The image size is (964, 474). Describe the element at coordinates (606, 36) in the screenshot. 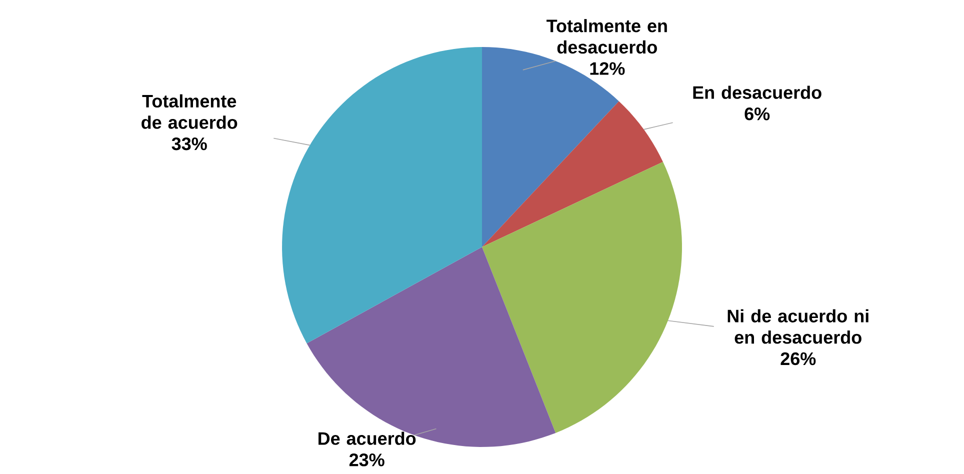

I see `slice-label: Totalmente en desacuerdo` at that location.